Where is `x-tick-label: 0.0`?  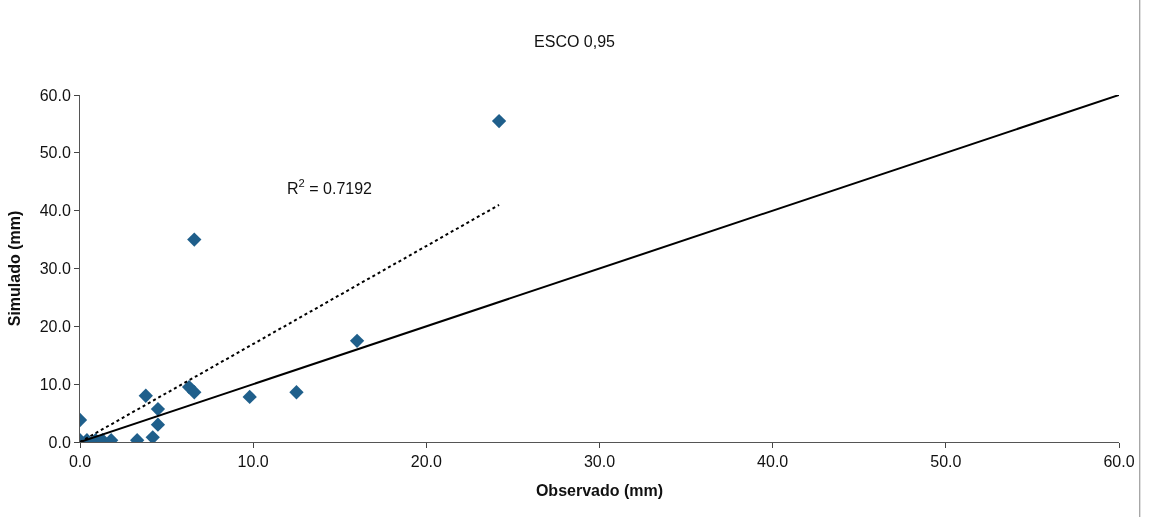
x-tick-label: 0.0 is located at coordinates (80, 462).